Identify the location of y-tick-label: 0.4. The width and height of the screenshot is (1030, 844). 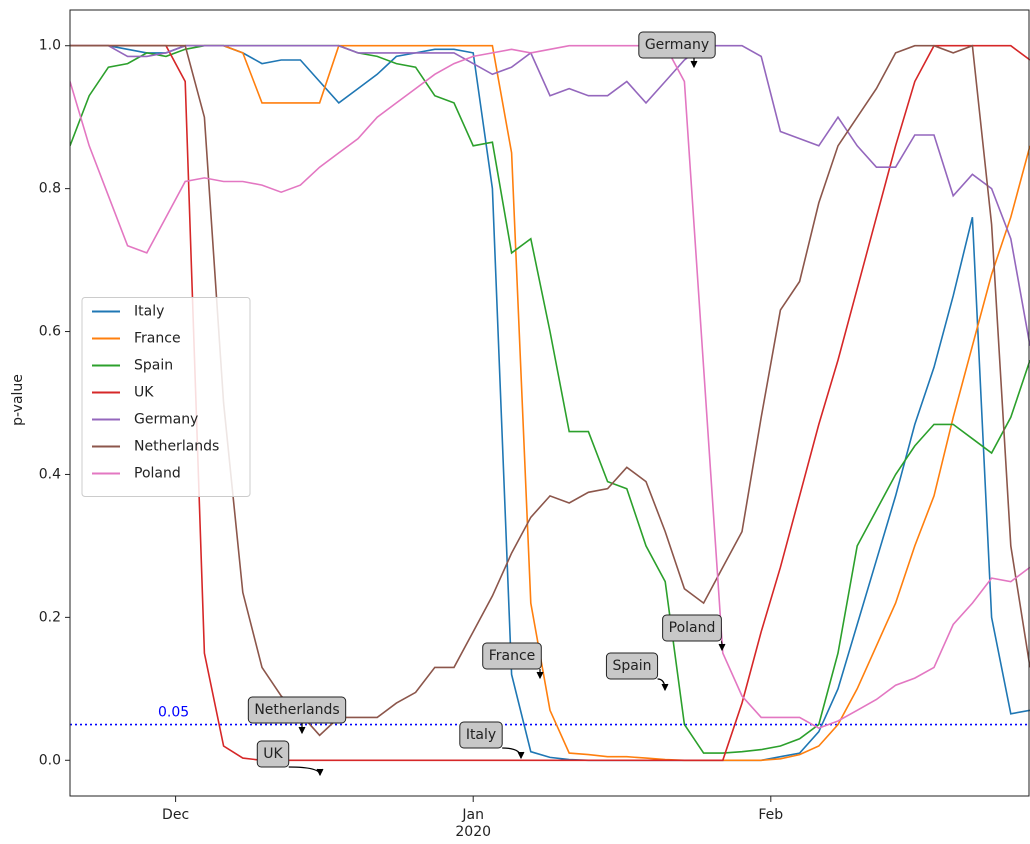
(50, 474).